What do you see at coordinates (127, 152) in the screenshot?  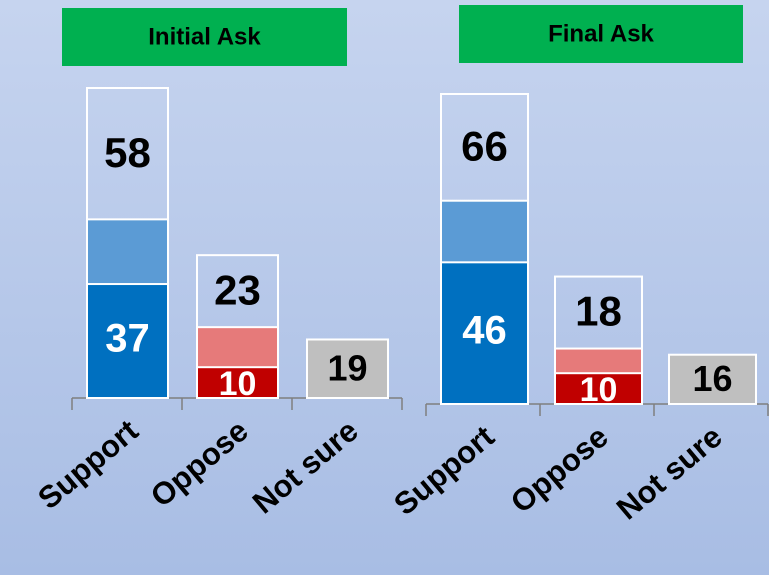 I see `total-label: 58` at bounding box center [127, 152].